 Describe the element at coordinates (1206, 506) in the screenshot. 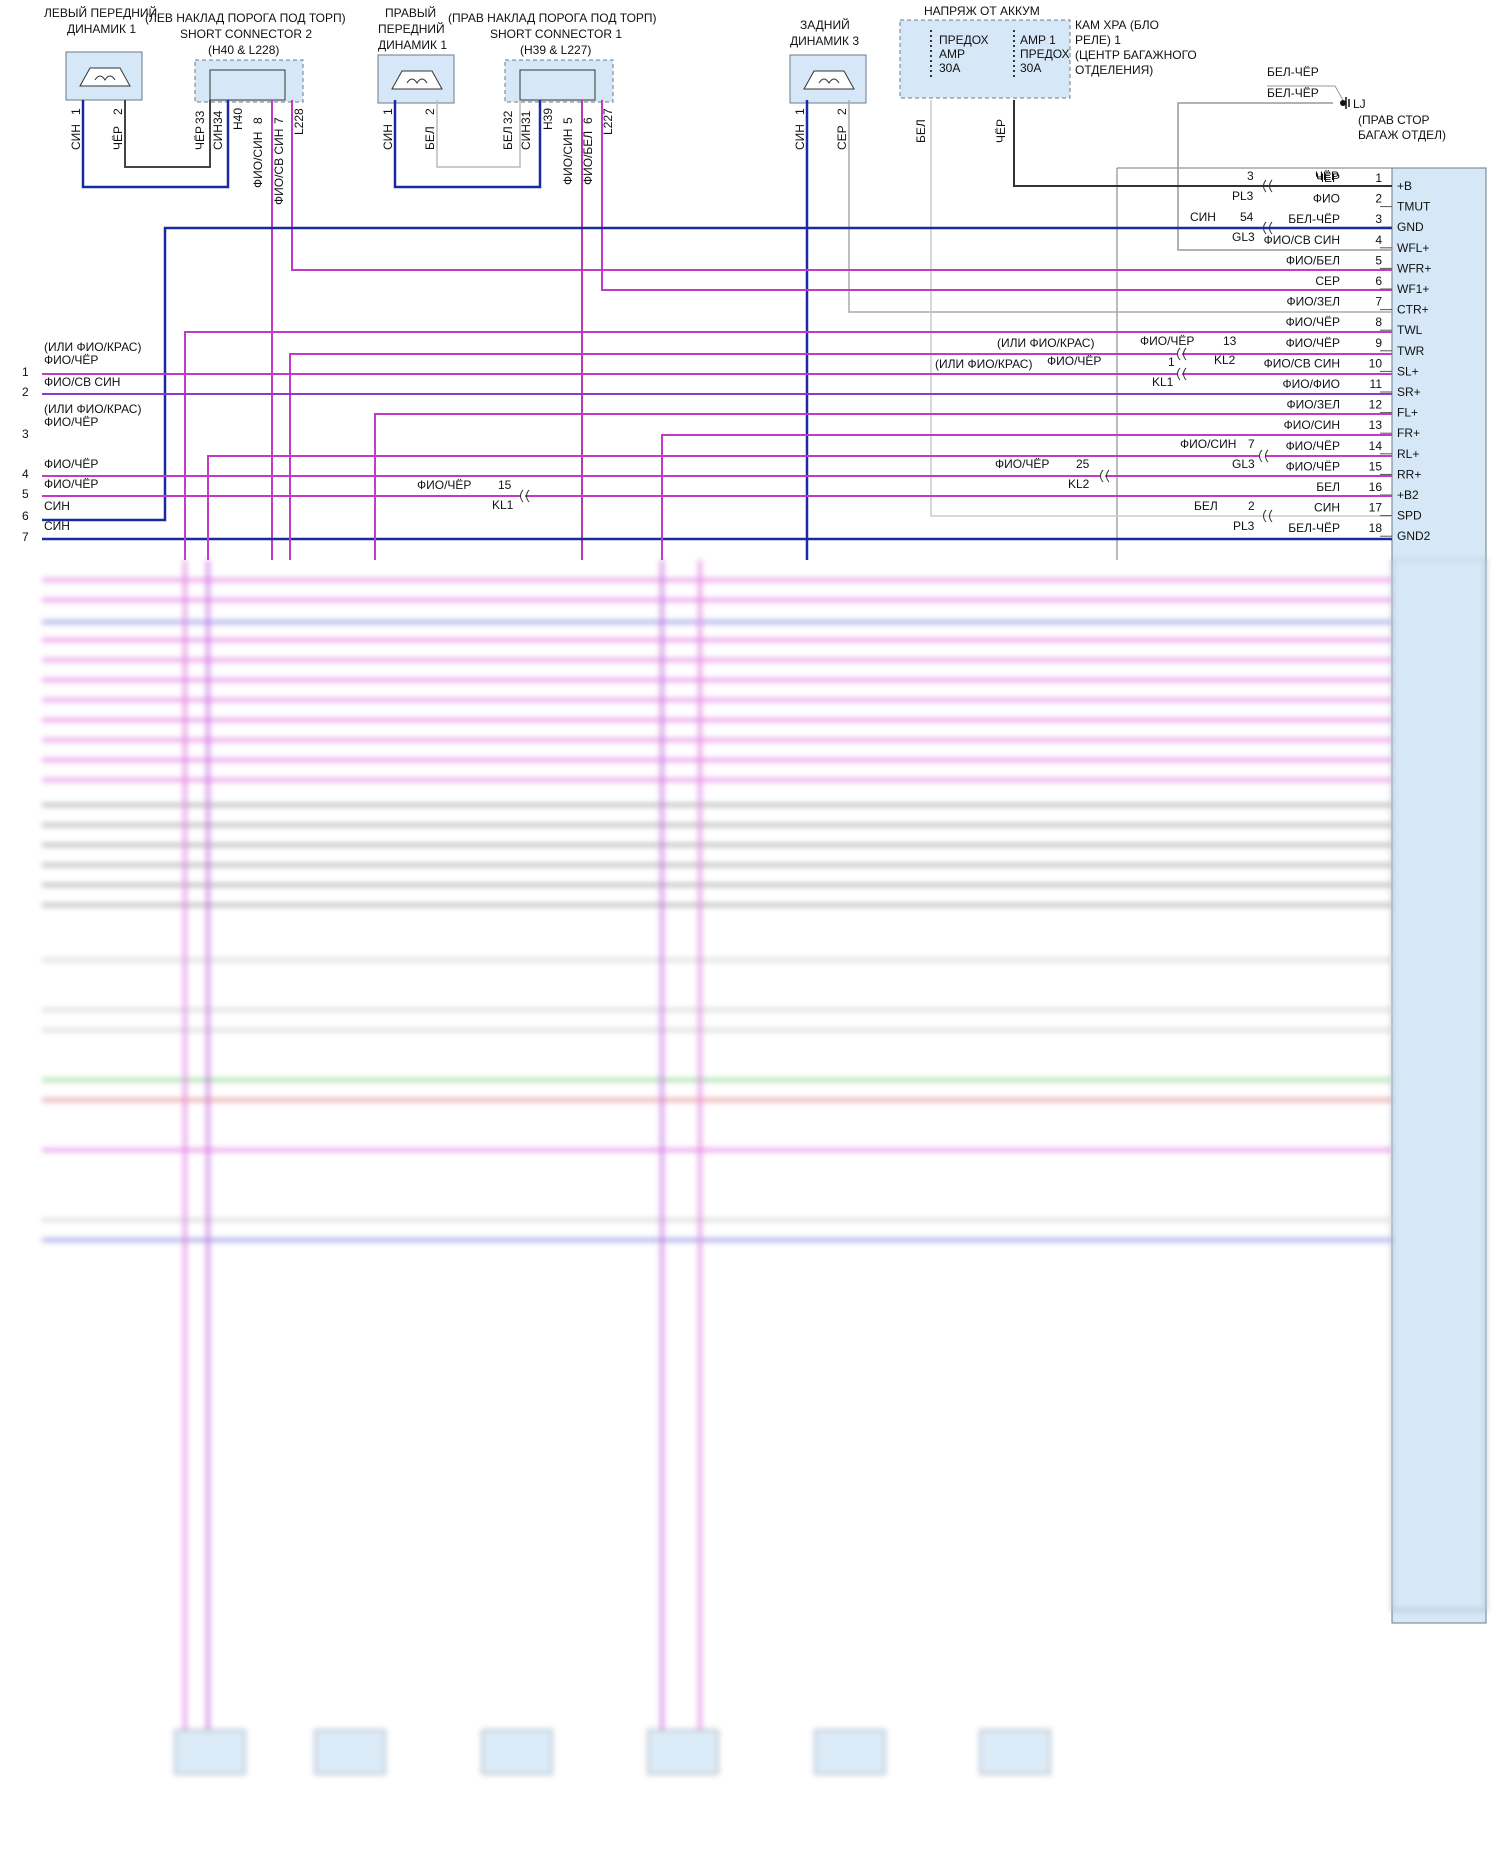

I see `svg-text: БЕЛ` at that location.